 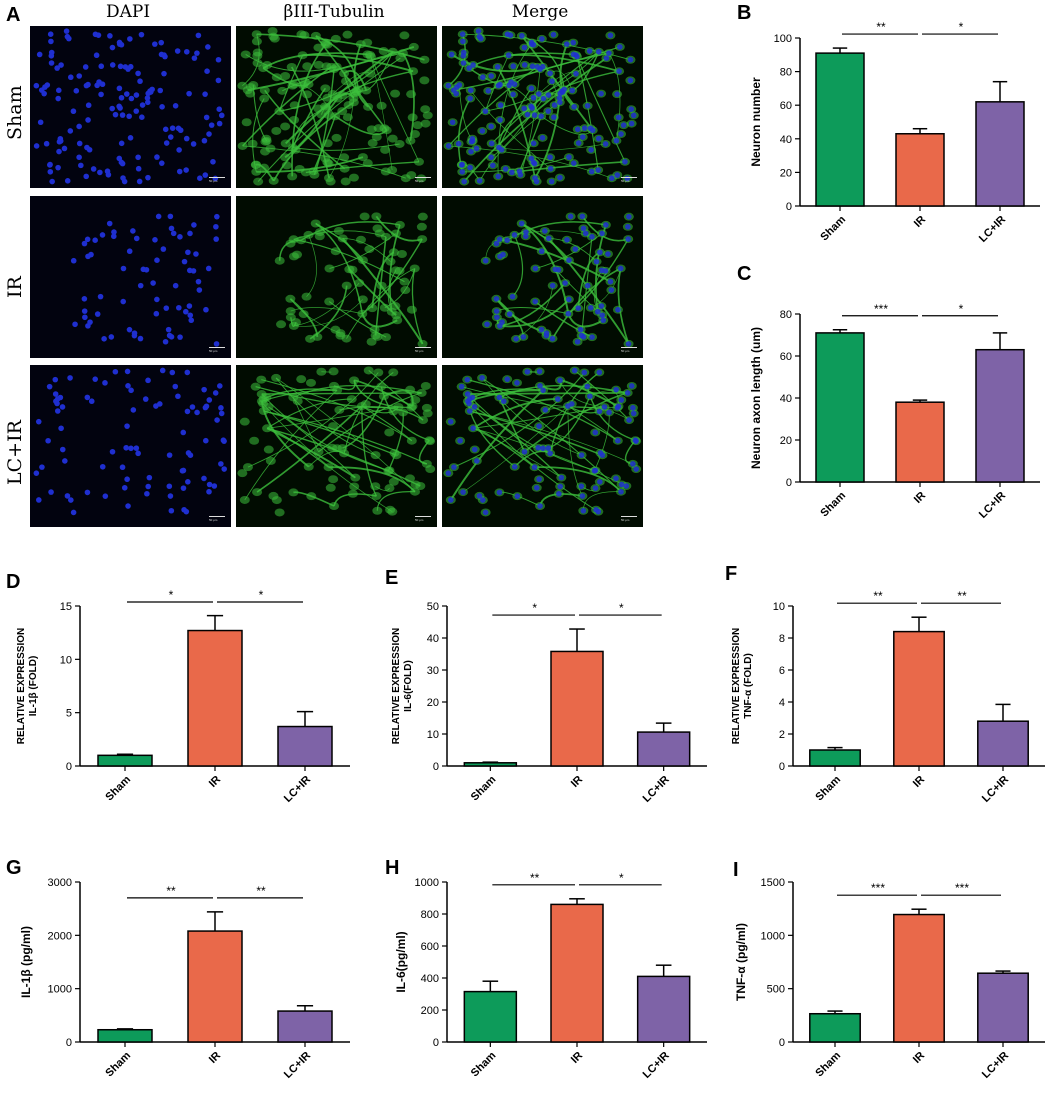 I want to click on y-tick-label: 80, so click(x=786, y=73).